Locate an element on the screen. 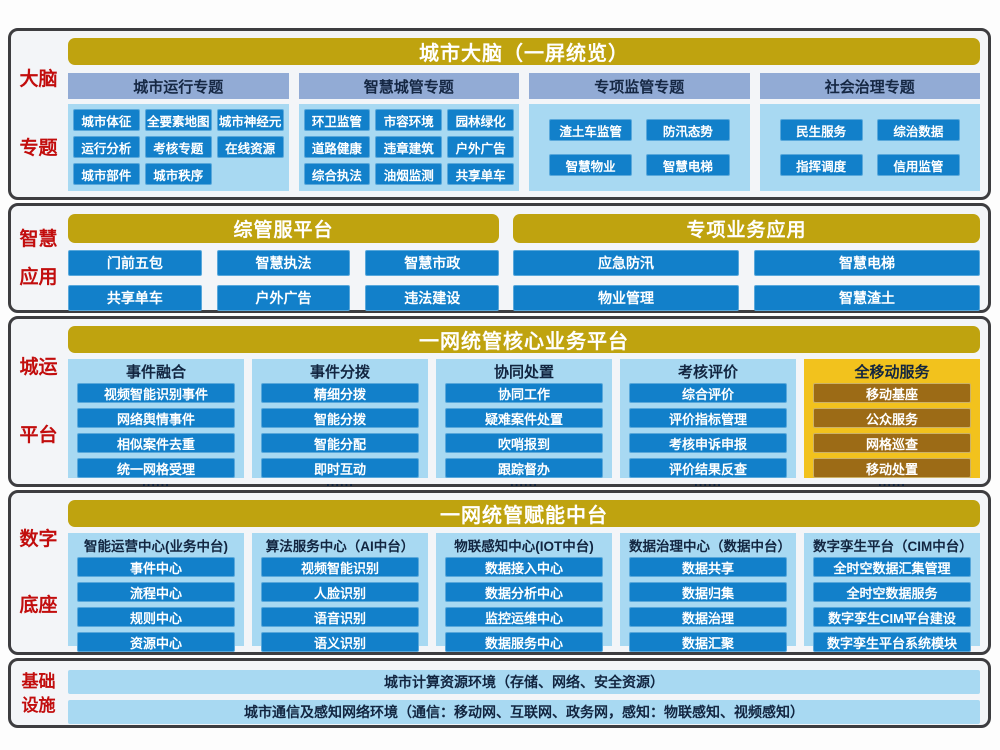  theme-column-header: 社会治理专题 is located at coordinates (869, 86).